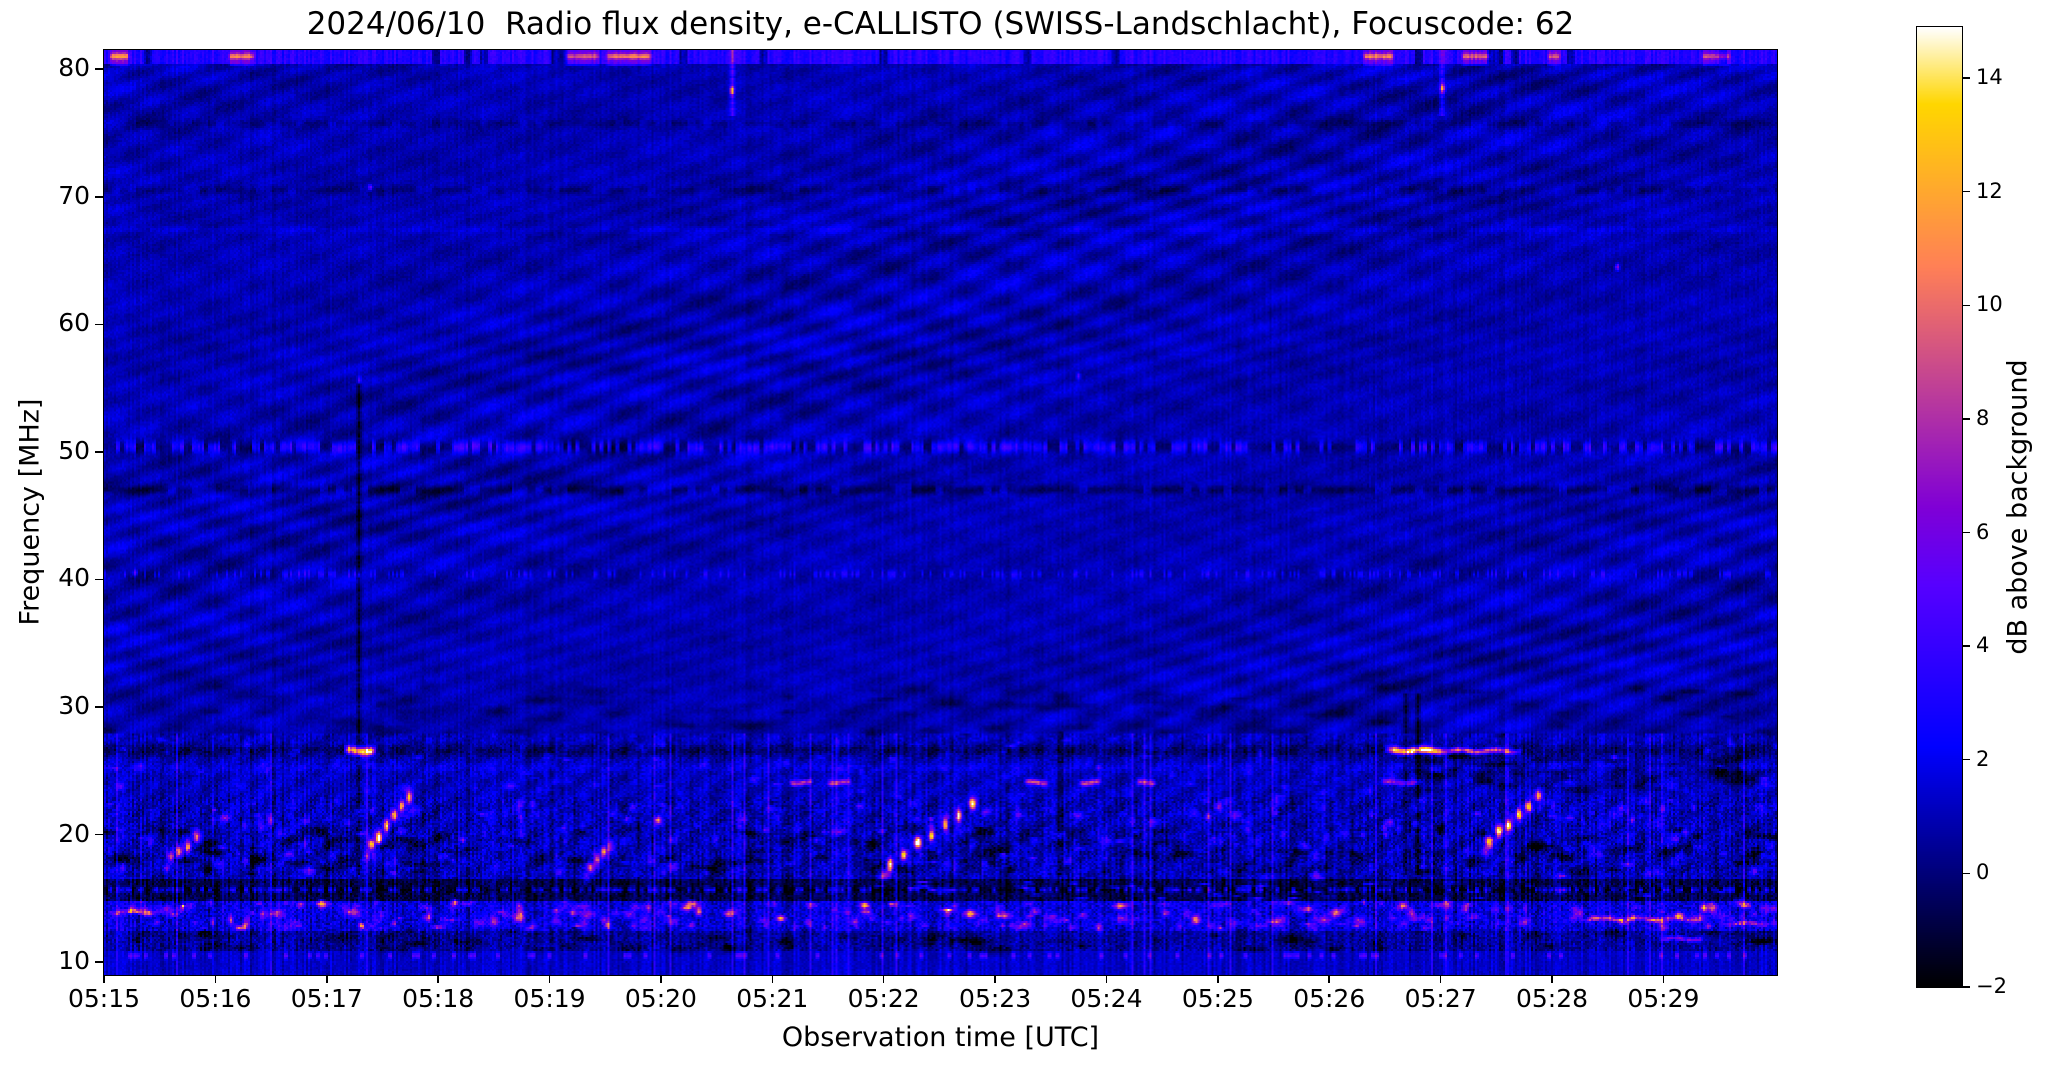 The height and width of the screenshot is (1067, 2047). Describe the element at coordinates (995, 998) in the screenshot. I see `x-tick-label: 05:23` at that location.